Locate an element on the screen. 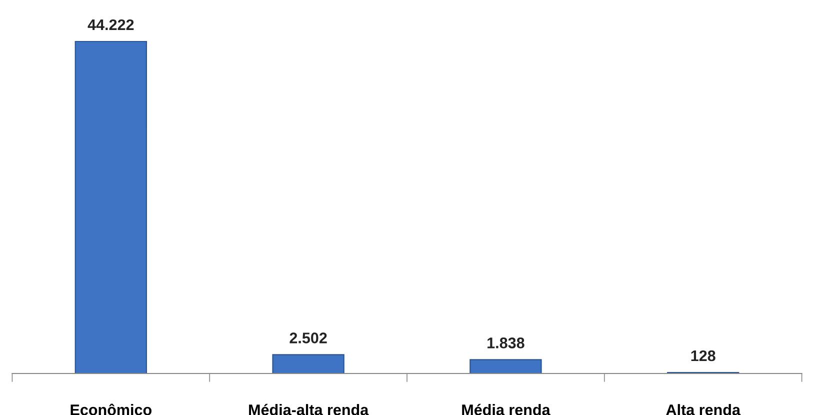 The width and height of the screenshot is (814, 415). x-tick-label: Alta renda is located at coordinates (703, 409).